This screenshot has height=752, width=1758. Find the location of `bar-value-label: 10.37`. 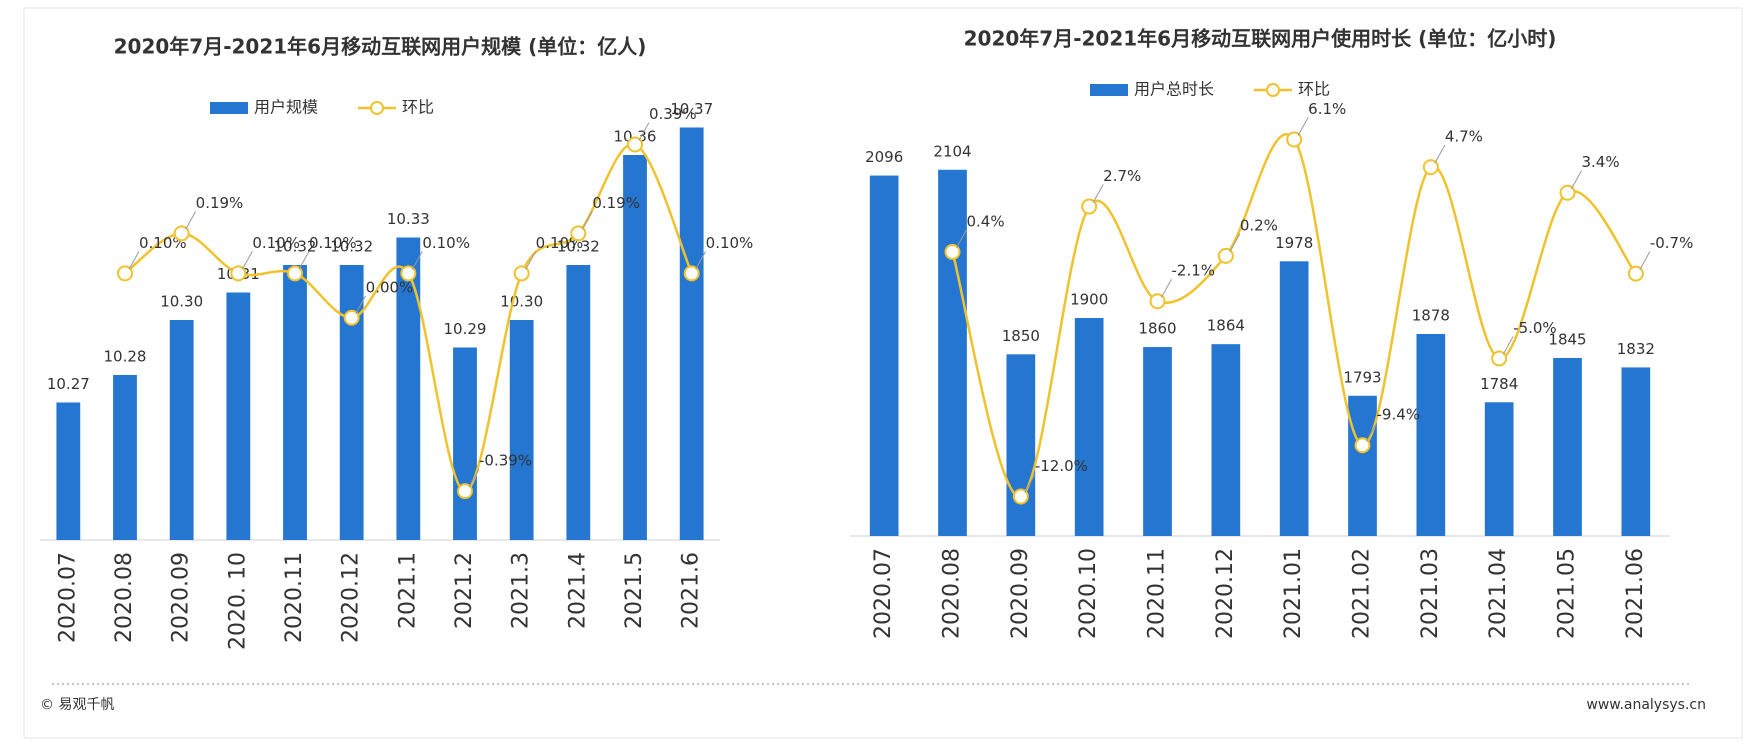

bar-value-label: 10.37 is located at coordinates (691, 109).